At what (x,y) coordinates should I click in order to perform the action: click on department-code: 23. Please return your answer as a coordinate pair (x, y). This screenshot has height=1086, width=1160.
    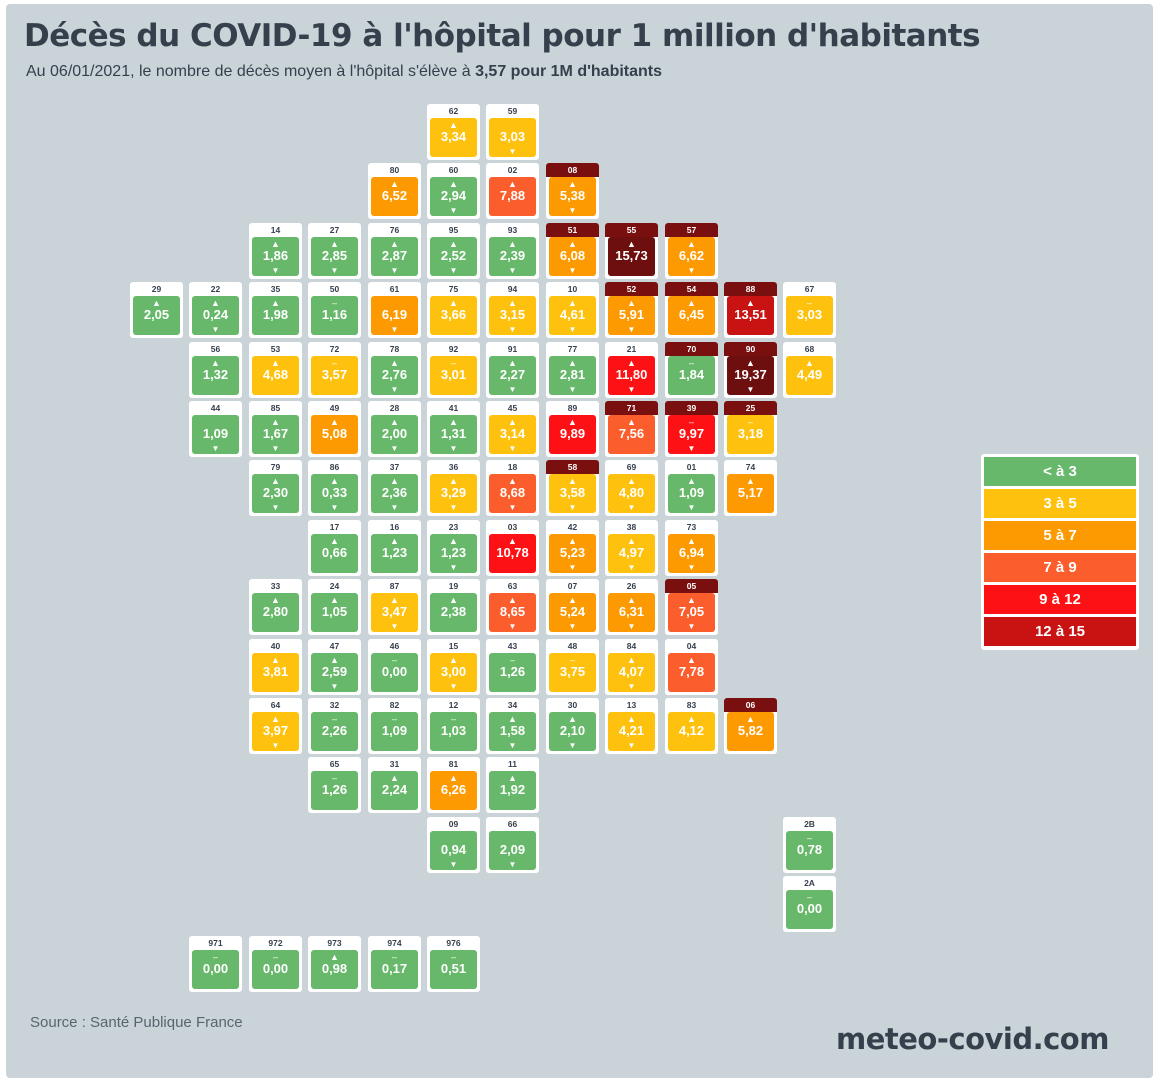
    Looking at the image, I should click on (453, 527).